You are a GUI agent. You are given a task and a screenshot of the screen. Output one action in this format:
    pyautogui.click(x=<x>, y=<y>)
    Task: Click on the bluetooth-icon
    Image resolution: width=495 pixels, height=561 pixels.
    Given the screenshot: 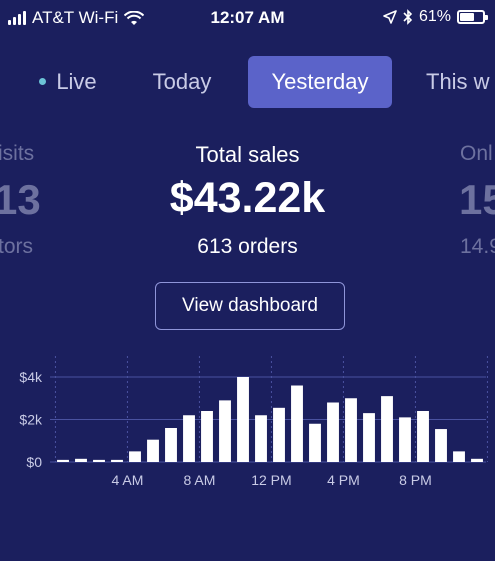 What is the action you would take?
    pyautogui.click(x=408, y=17)
    